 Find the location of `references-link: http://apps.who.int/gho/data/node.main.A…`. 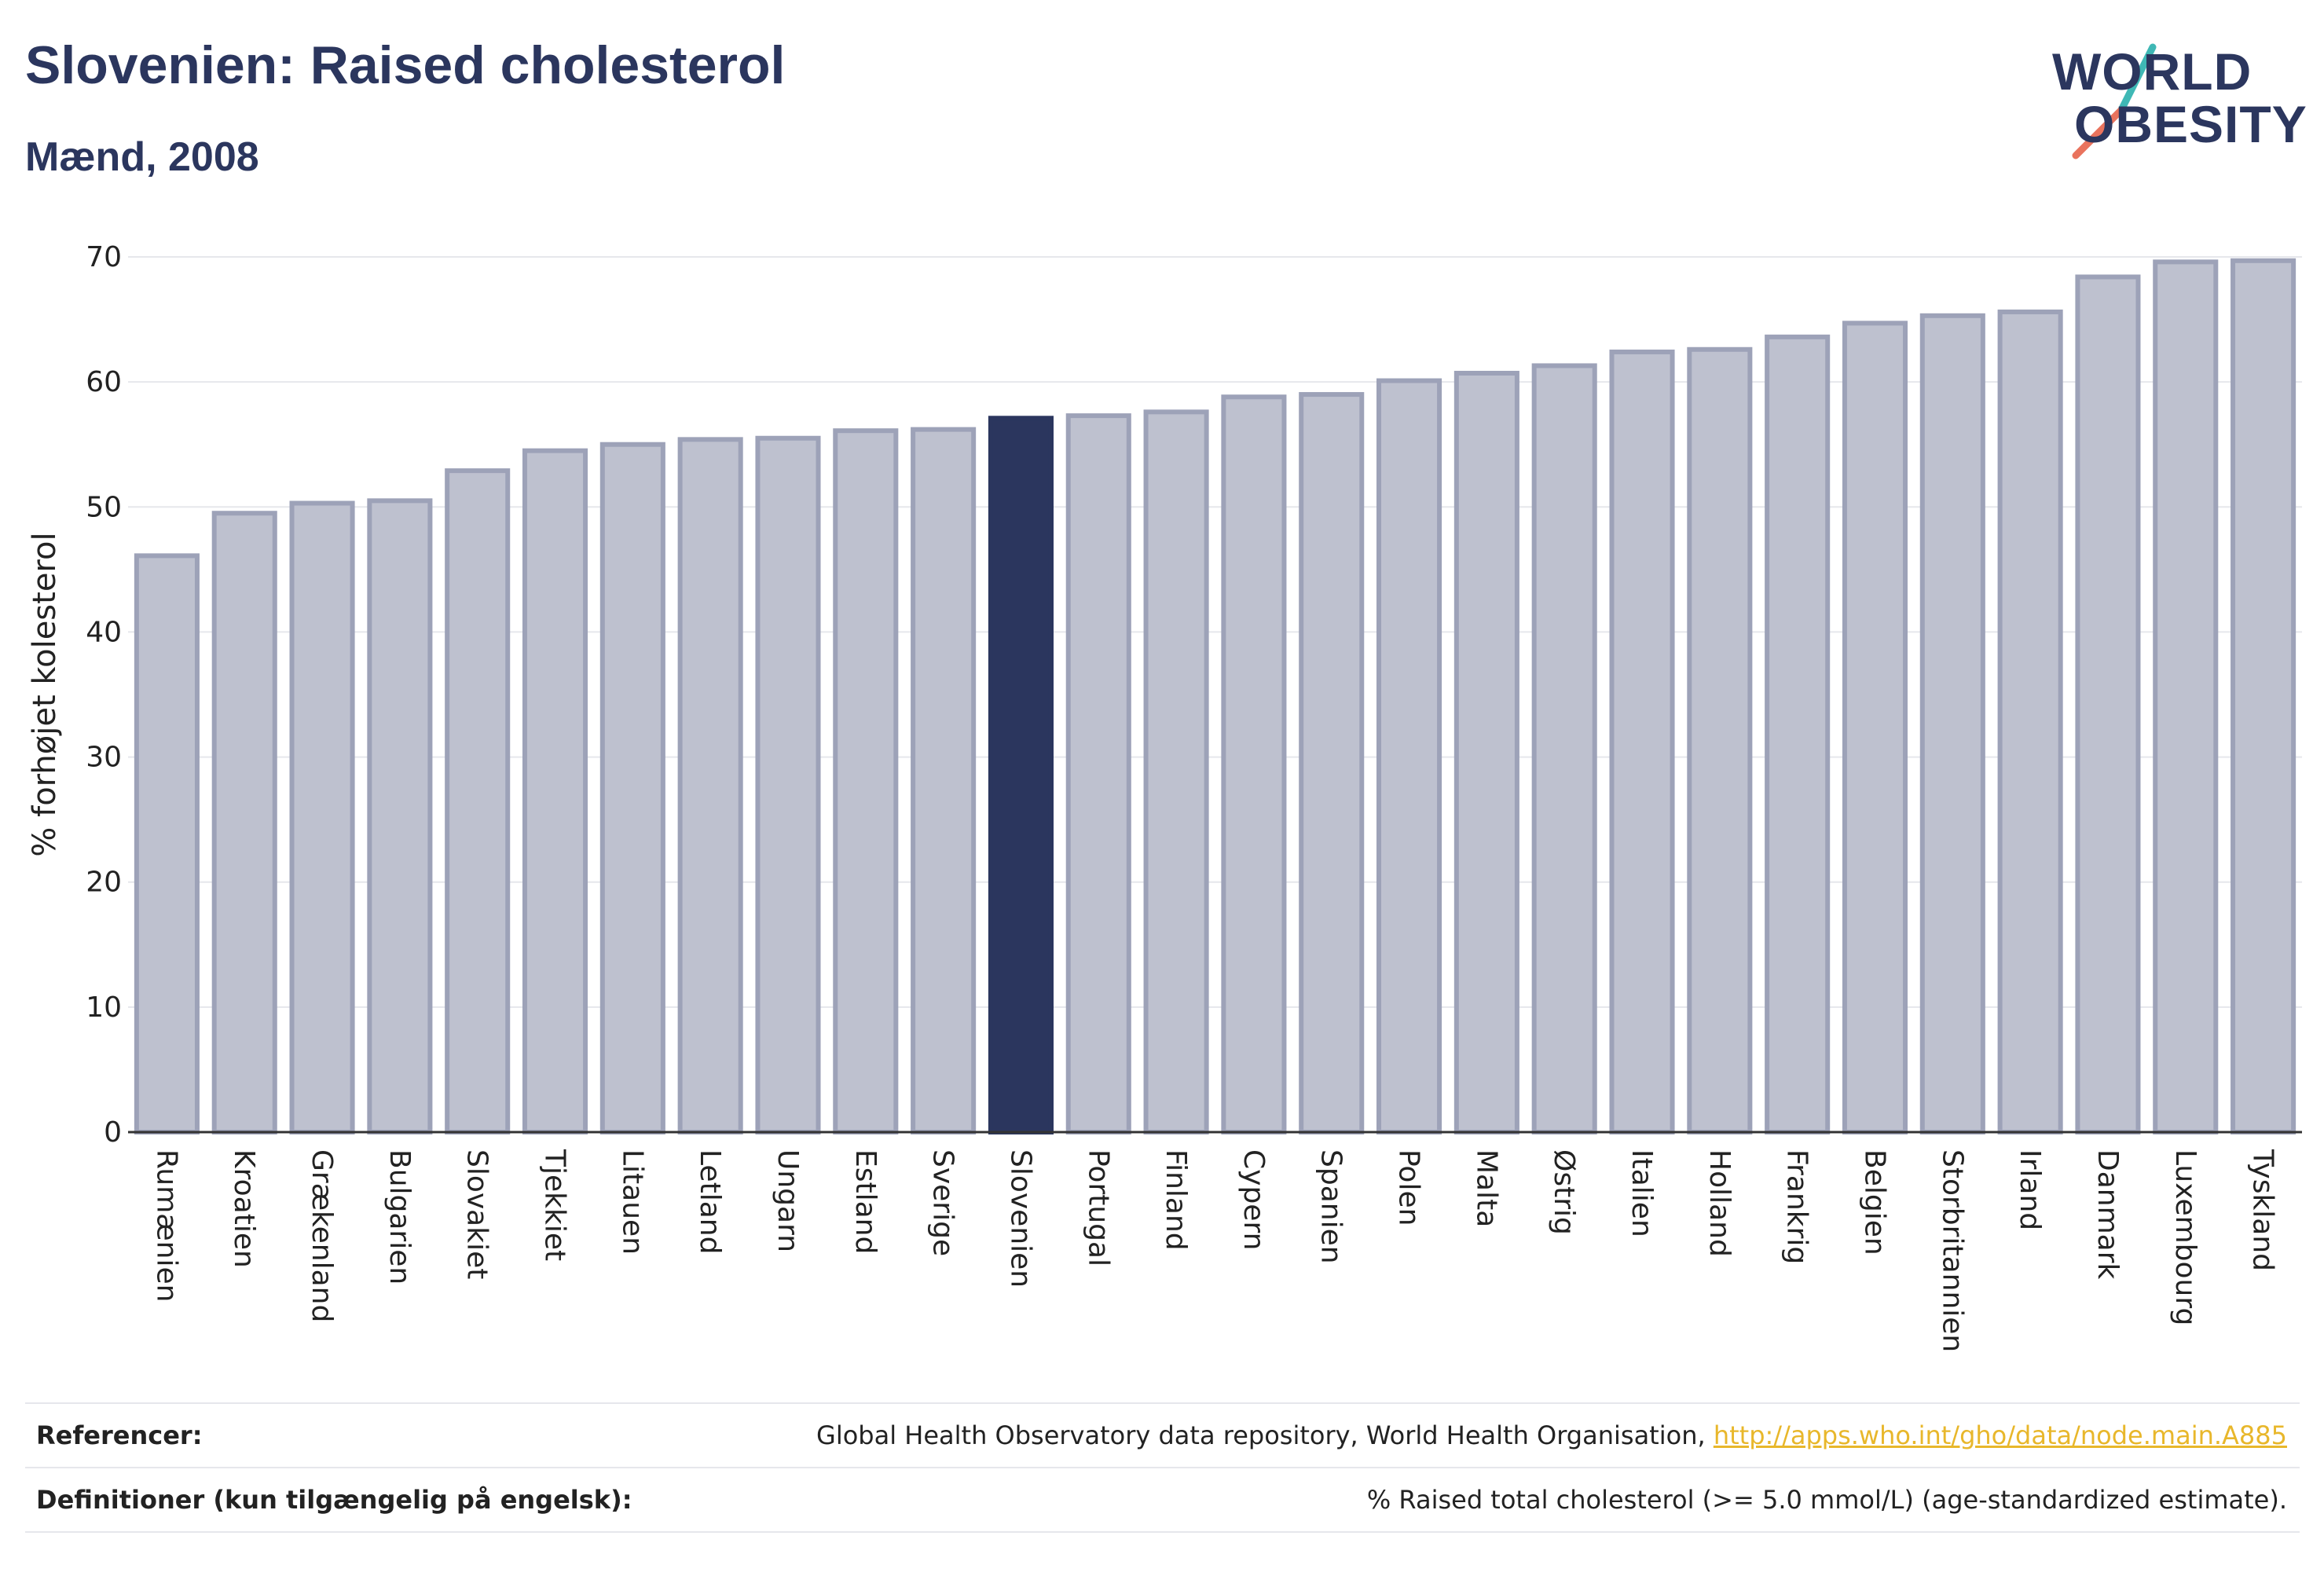

references-link: http://apps.who.int/gho/data/node.main.A… is located at coordinates (2000, 1435).